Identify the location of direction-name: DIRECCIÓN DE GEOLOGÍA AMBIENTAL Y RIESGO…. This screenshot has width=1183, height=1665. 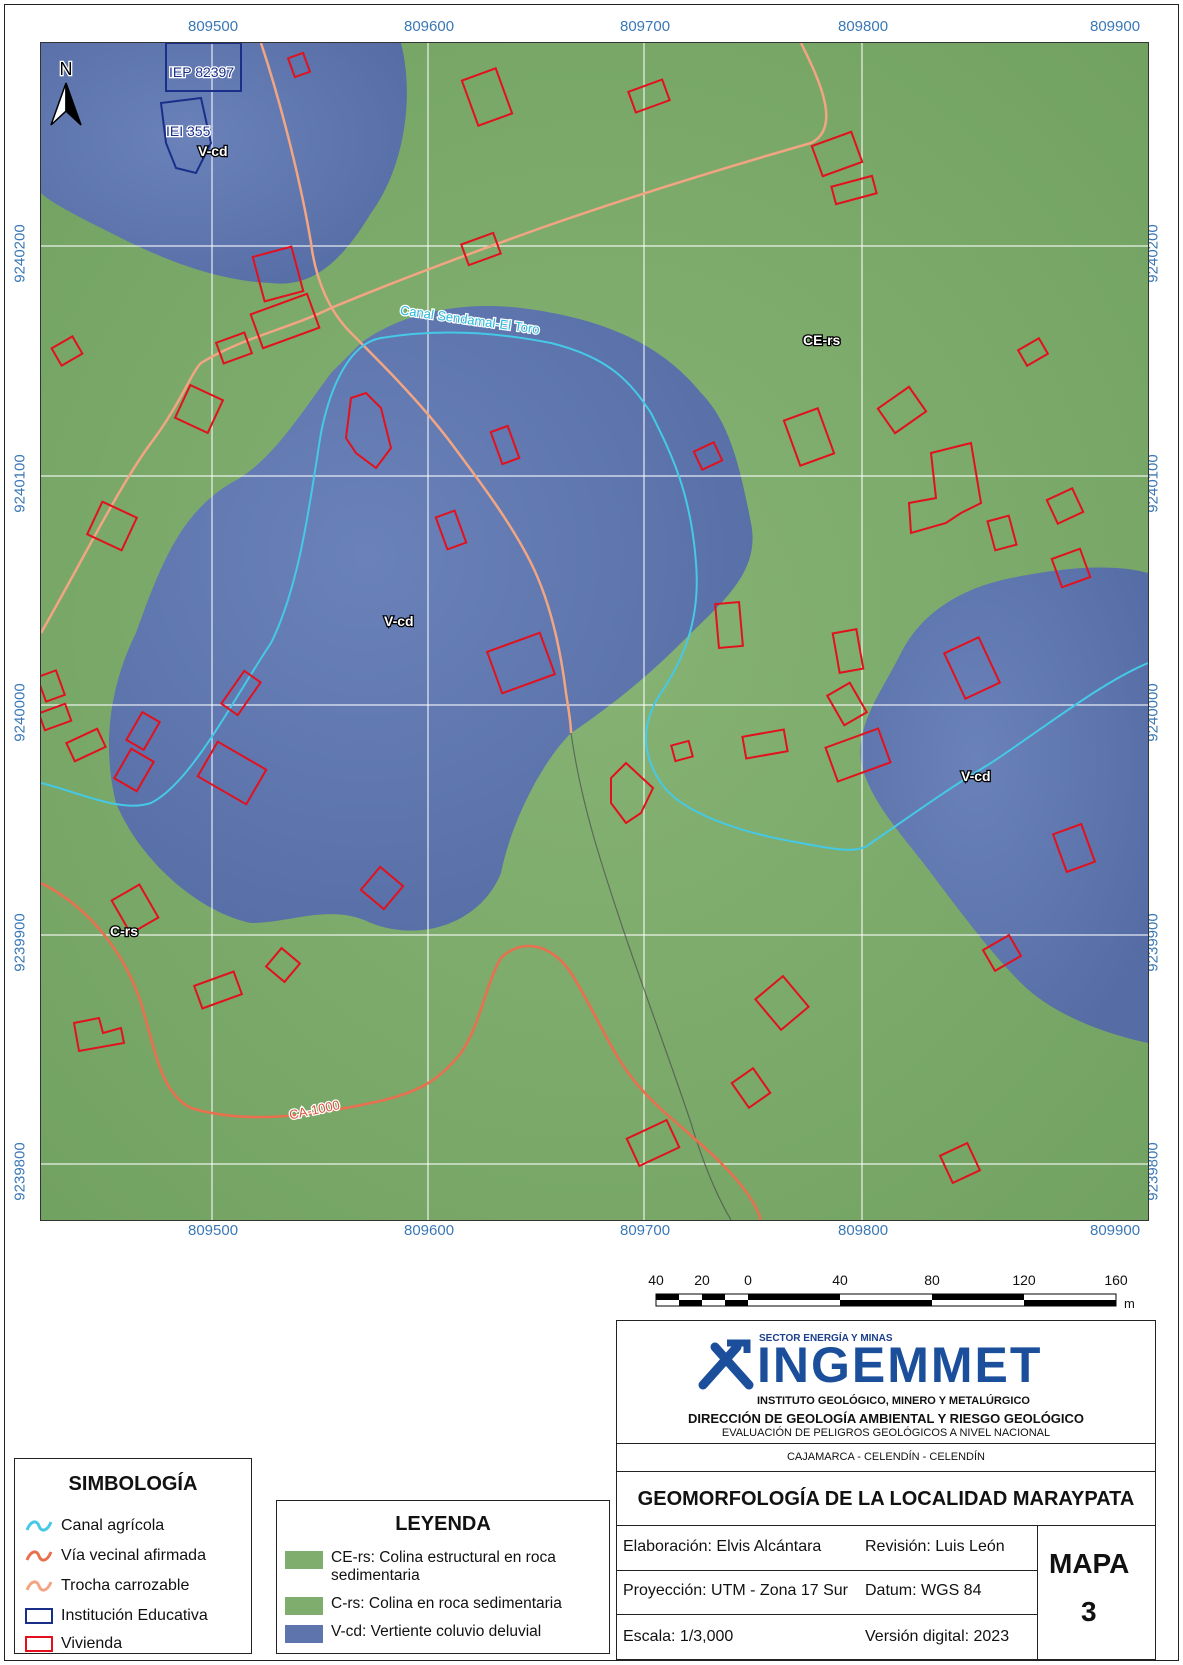
(886, 1418).